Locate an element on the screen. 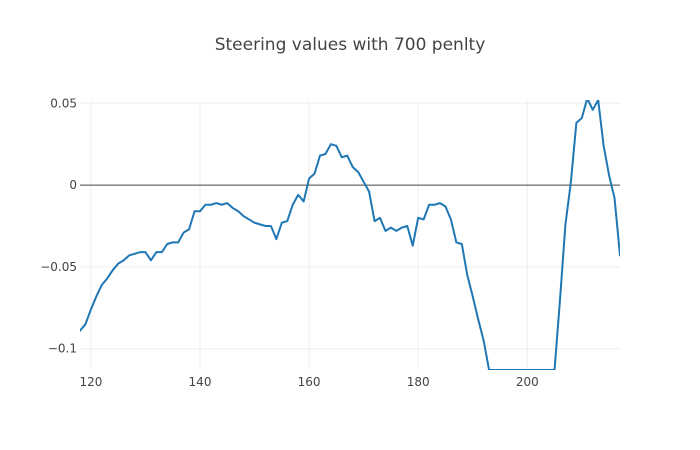  x-tick-label: 200 is located at coordinates (527, 382).